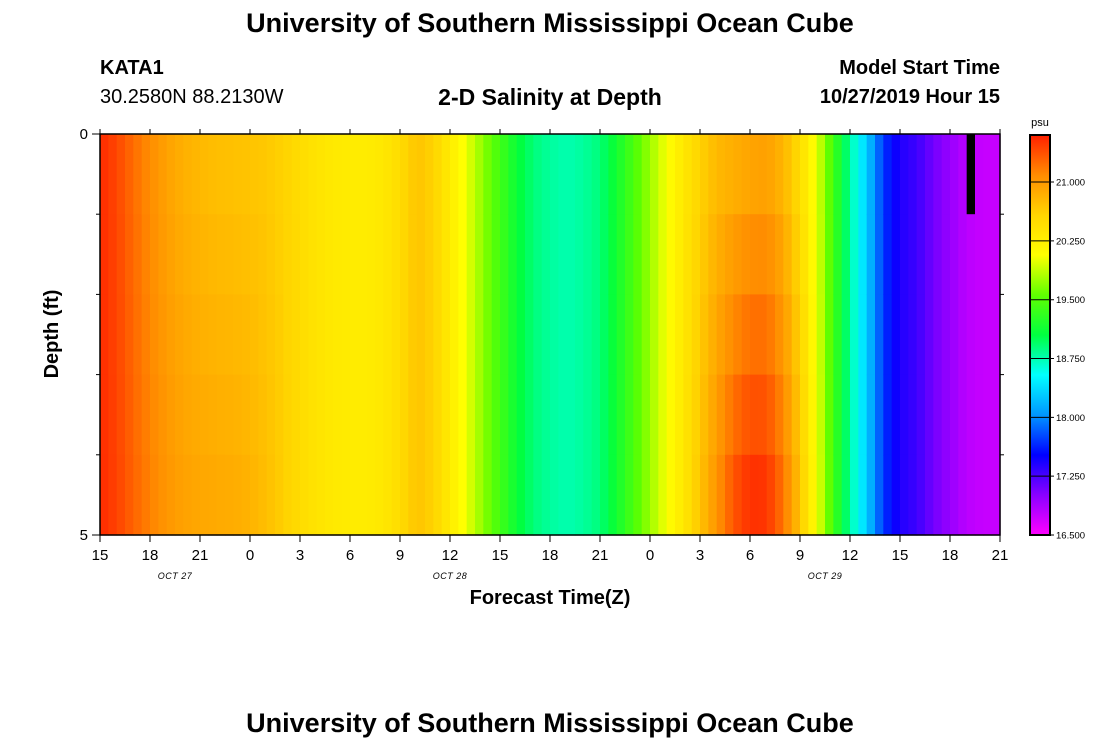 This screenshot has width=1100, height=750. I want to click on y-tick-label: 5, so click(84, 535).